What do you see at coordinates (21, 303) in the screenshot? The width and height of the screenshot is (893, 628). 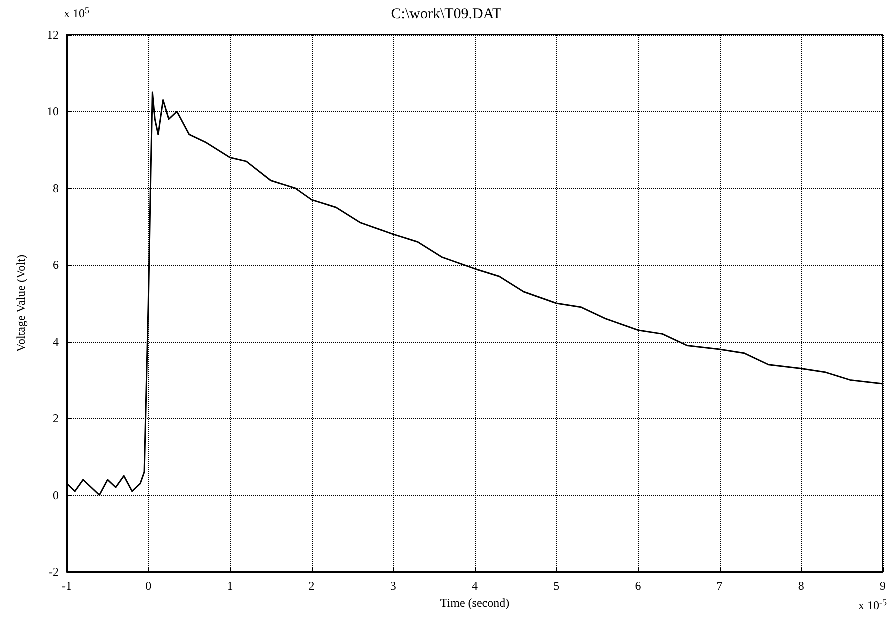 I see `y-axis-title: Voltage Value (Volt)` at bounding box center [21, 303].